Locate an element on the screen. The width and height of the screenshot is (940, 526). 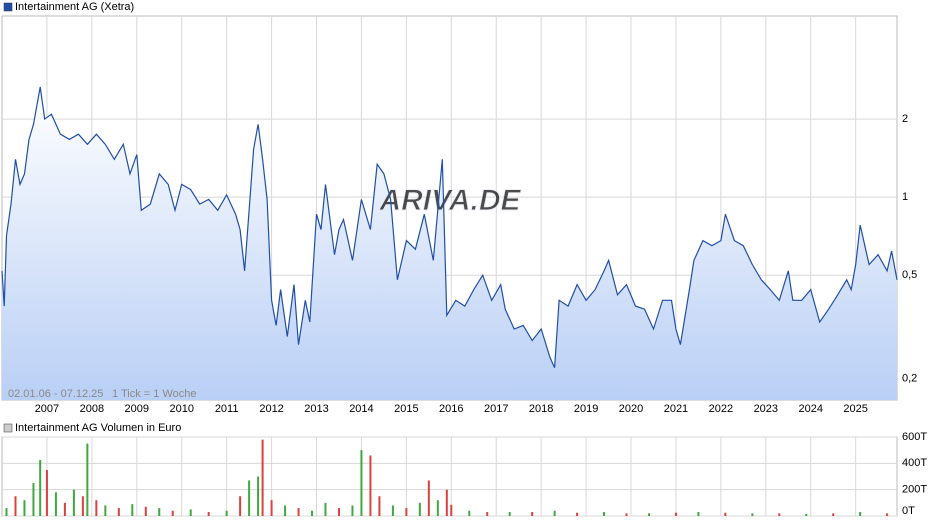
x-tick-label: 2008 is located at coordinates (92, 409).